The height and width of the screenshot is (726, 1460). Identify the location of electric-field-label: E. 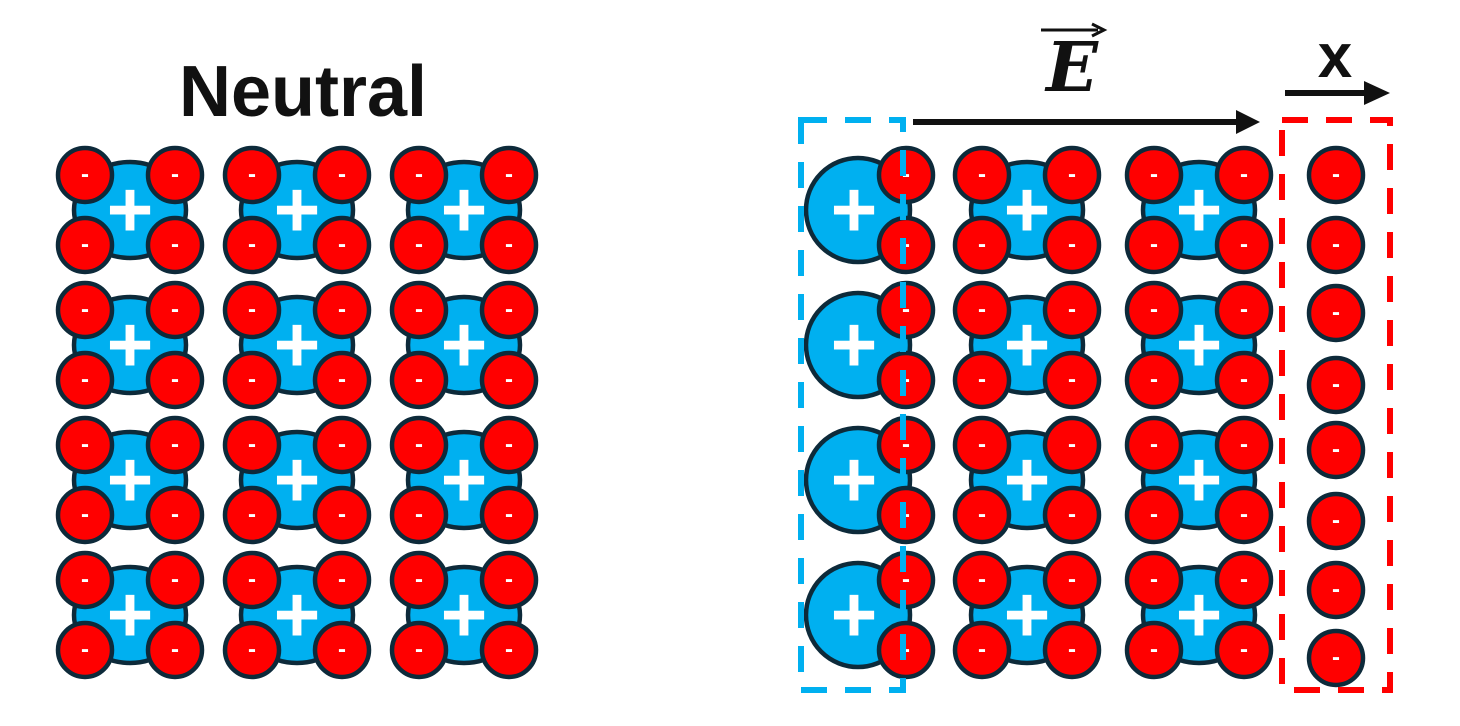
(1072, 68).